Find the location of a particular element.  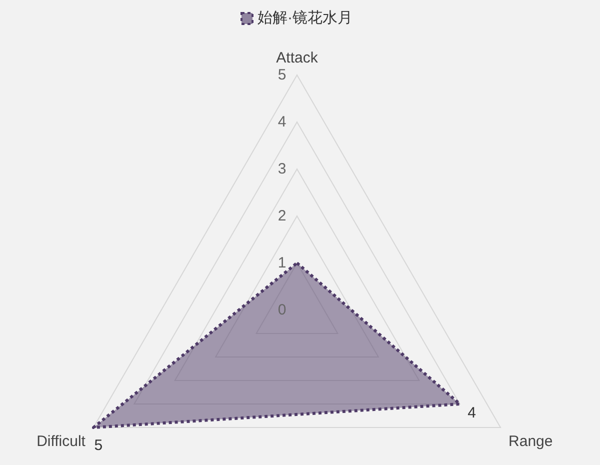

data-label: 4 is located at coordinates (472, 413).